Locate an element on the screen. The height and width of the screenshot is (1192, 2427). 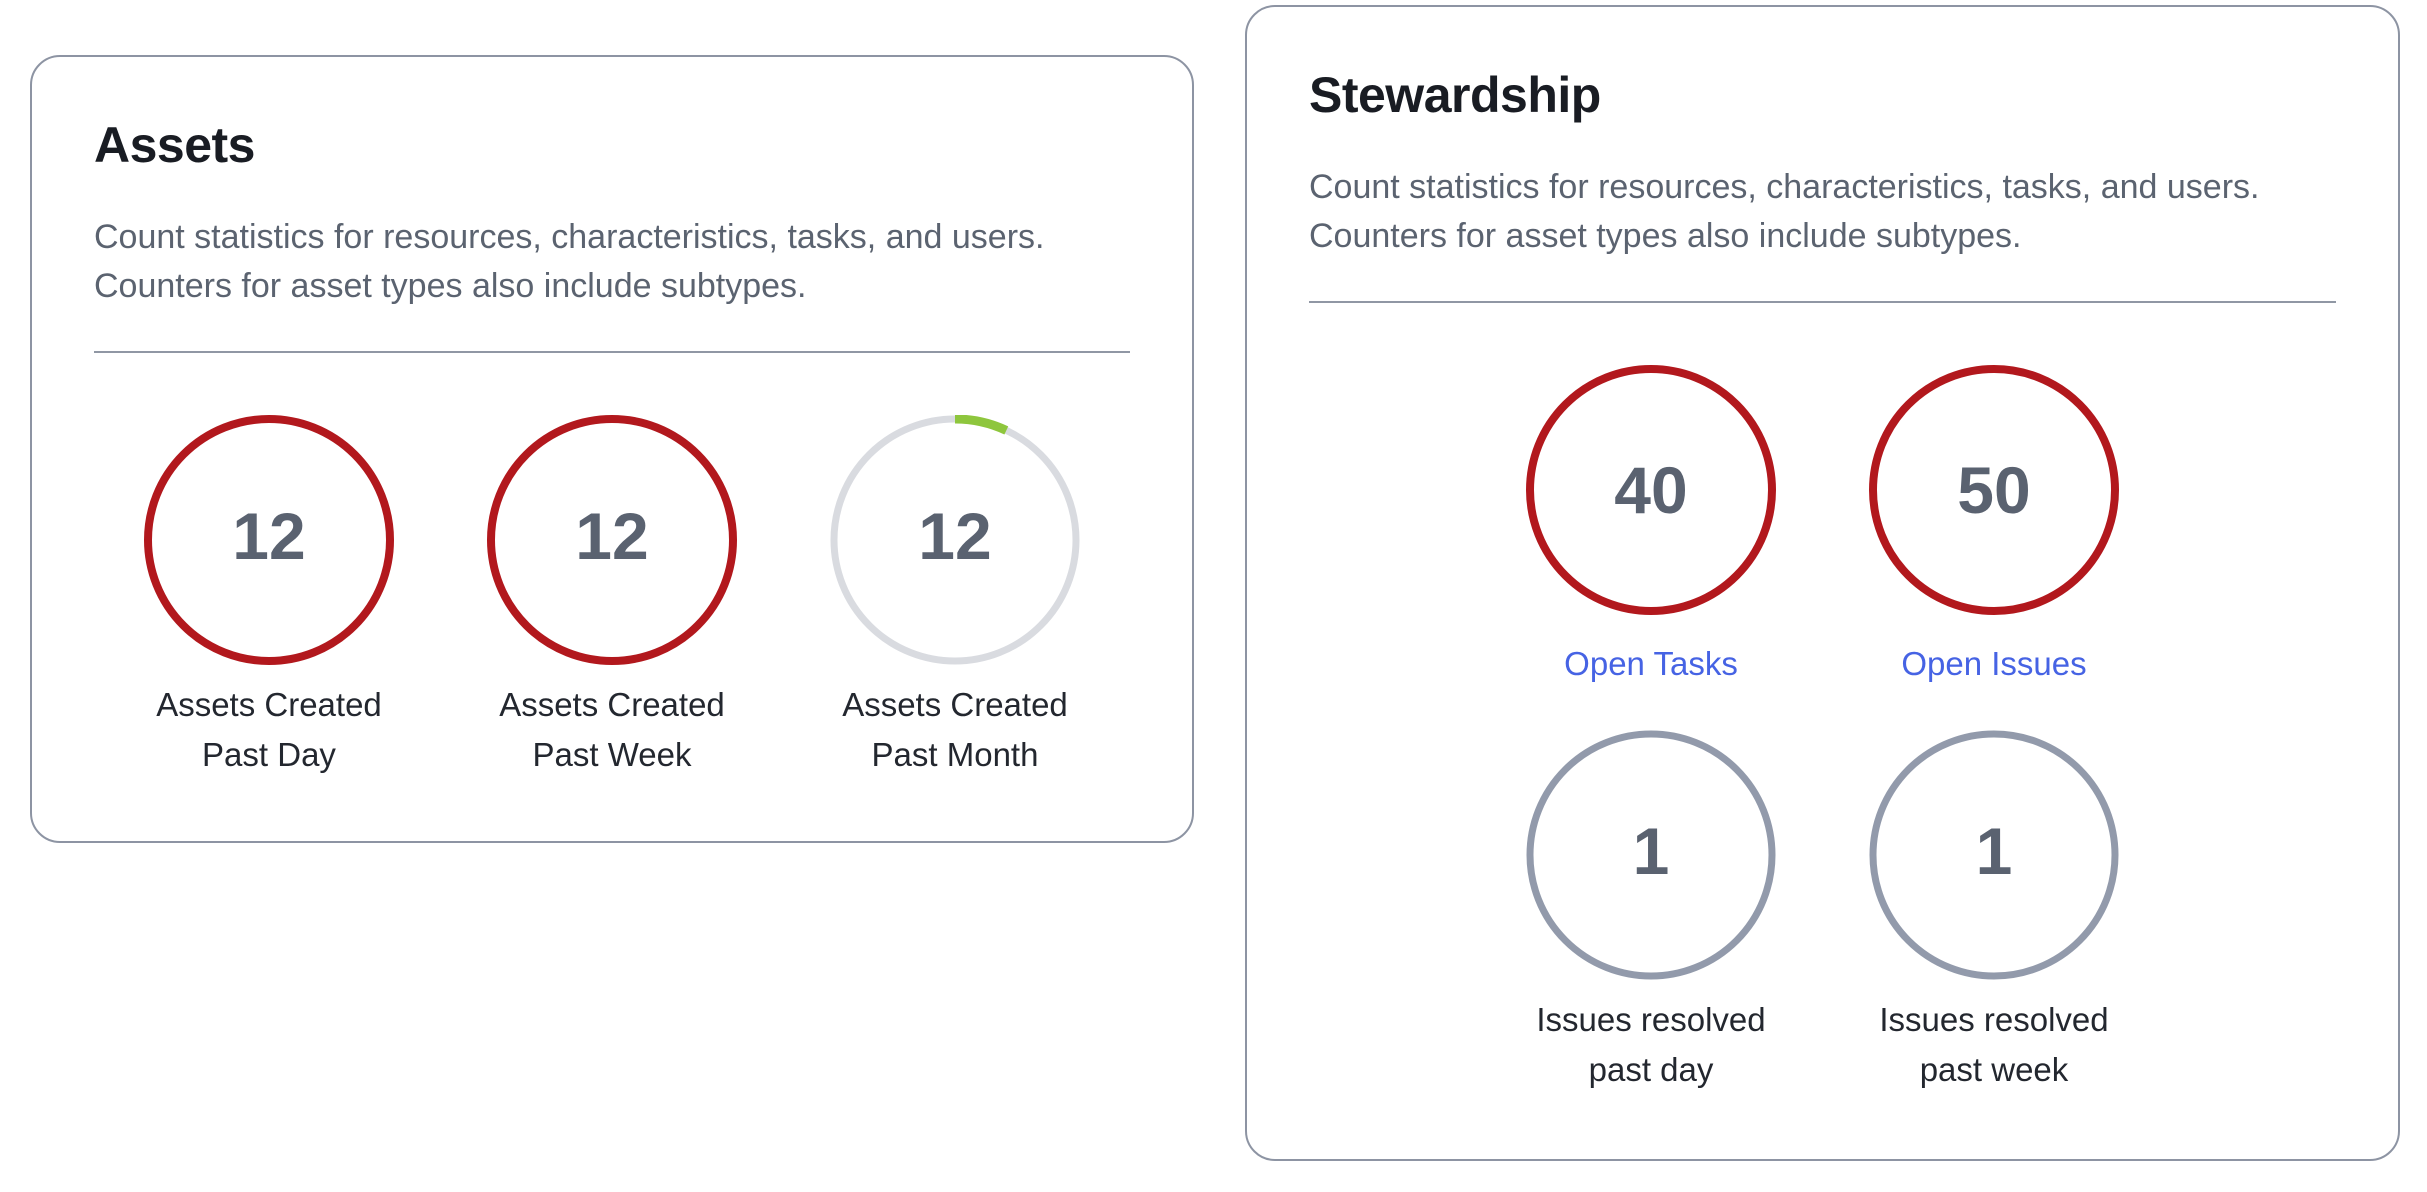
stat-value: 50 is located at coordinates (1994, 490).